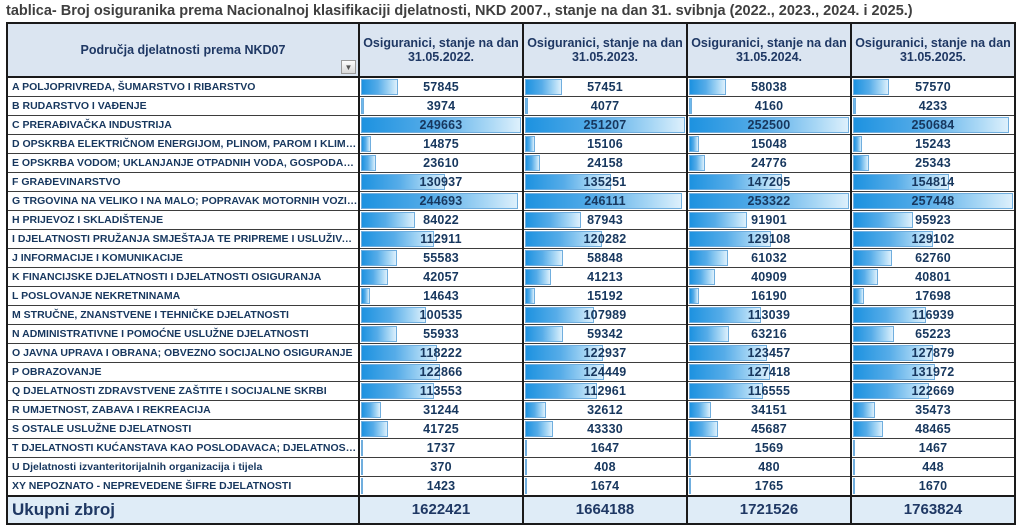 This screenshot has height=525, width=1024. Describe the element at coordinates (933, 258) in the screenshot. I see `cell-value: 62760` at that location.